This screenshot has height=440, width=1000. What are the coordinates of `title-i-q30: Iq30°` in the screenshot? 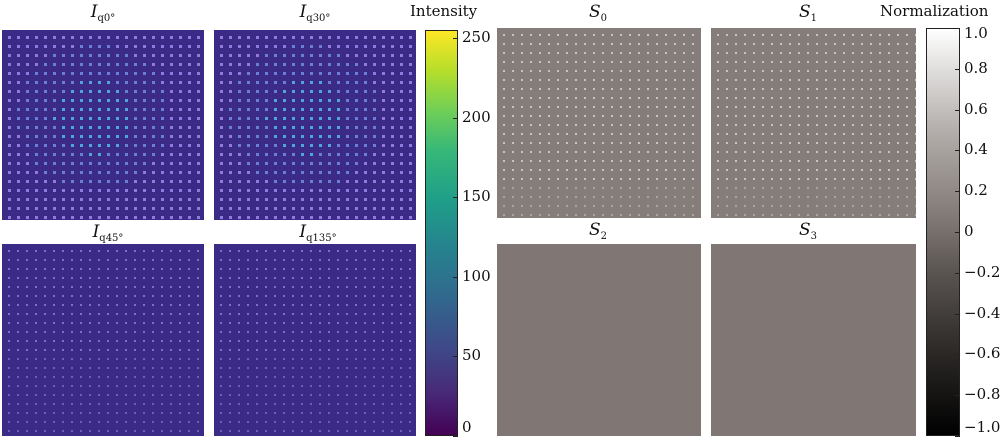 It's located at (315, 13).